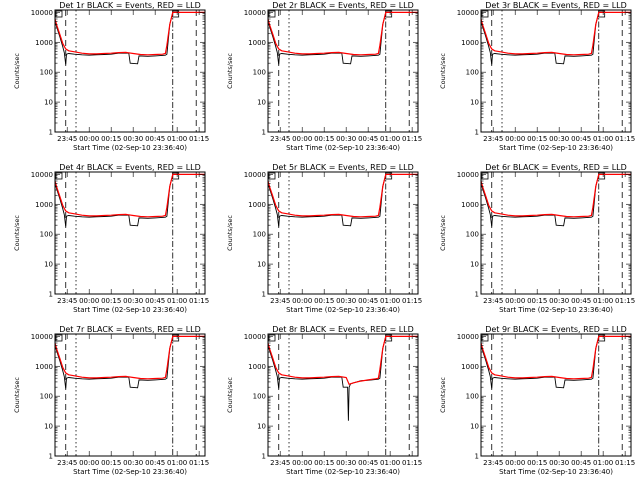 This screenshot has height=480, width=640. I want to click on chart-title: Det 2r BLACK = Events, RED = LLD, so click(343, 5).